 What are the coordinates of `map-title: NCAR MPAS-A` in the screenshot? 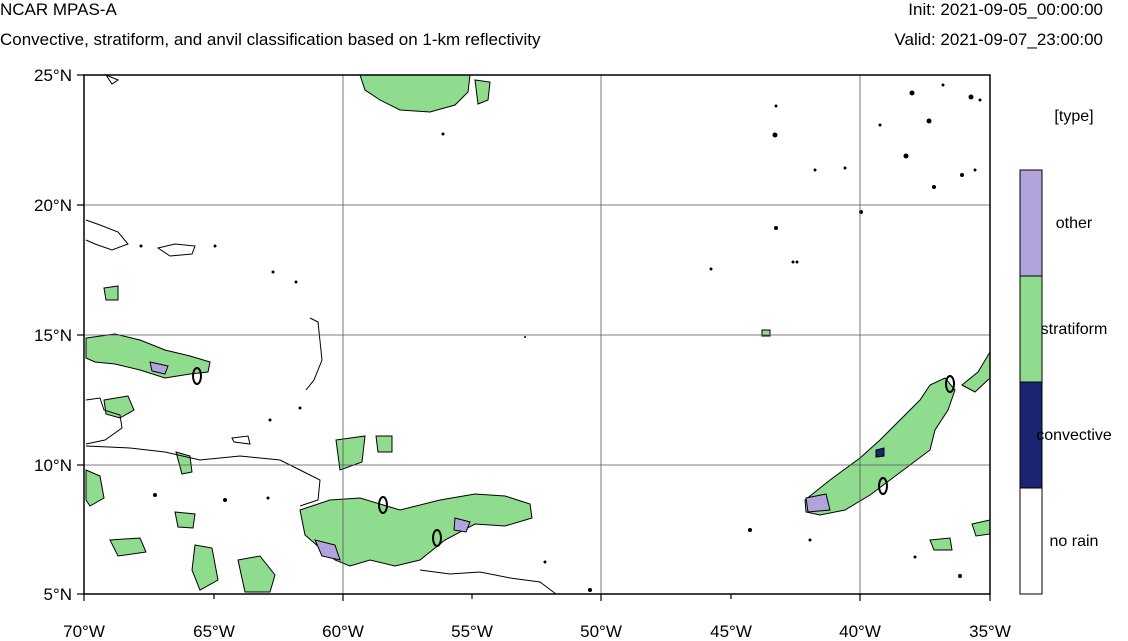 It's located at (58, 9).